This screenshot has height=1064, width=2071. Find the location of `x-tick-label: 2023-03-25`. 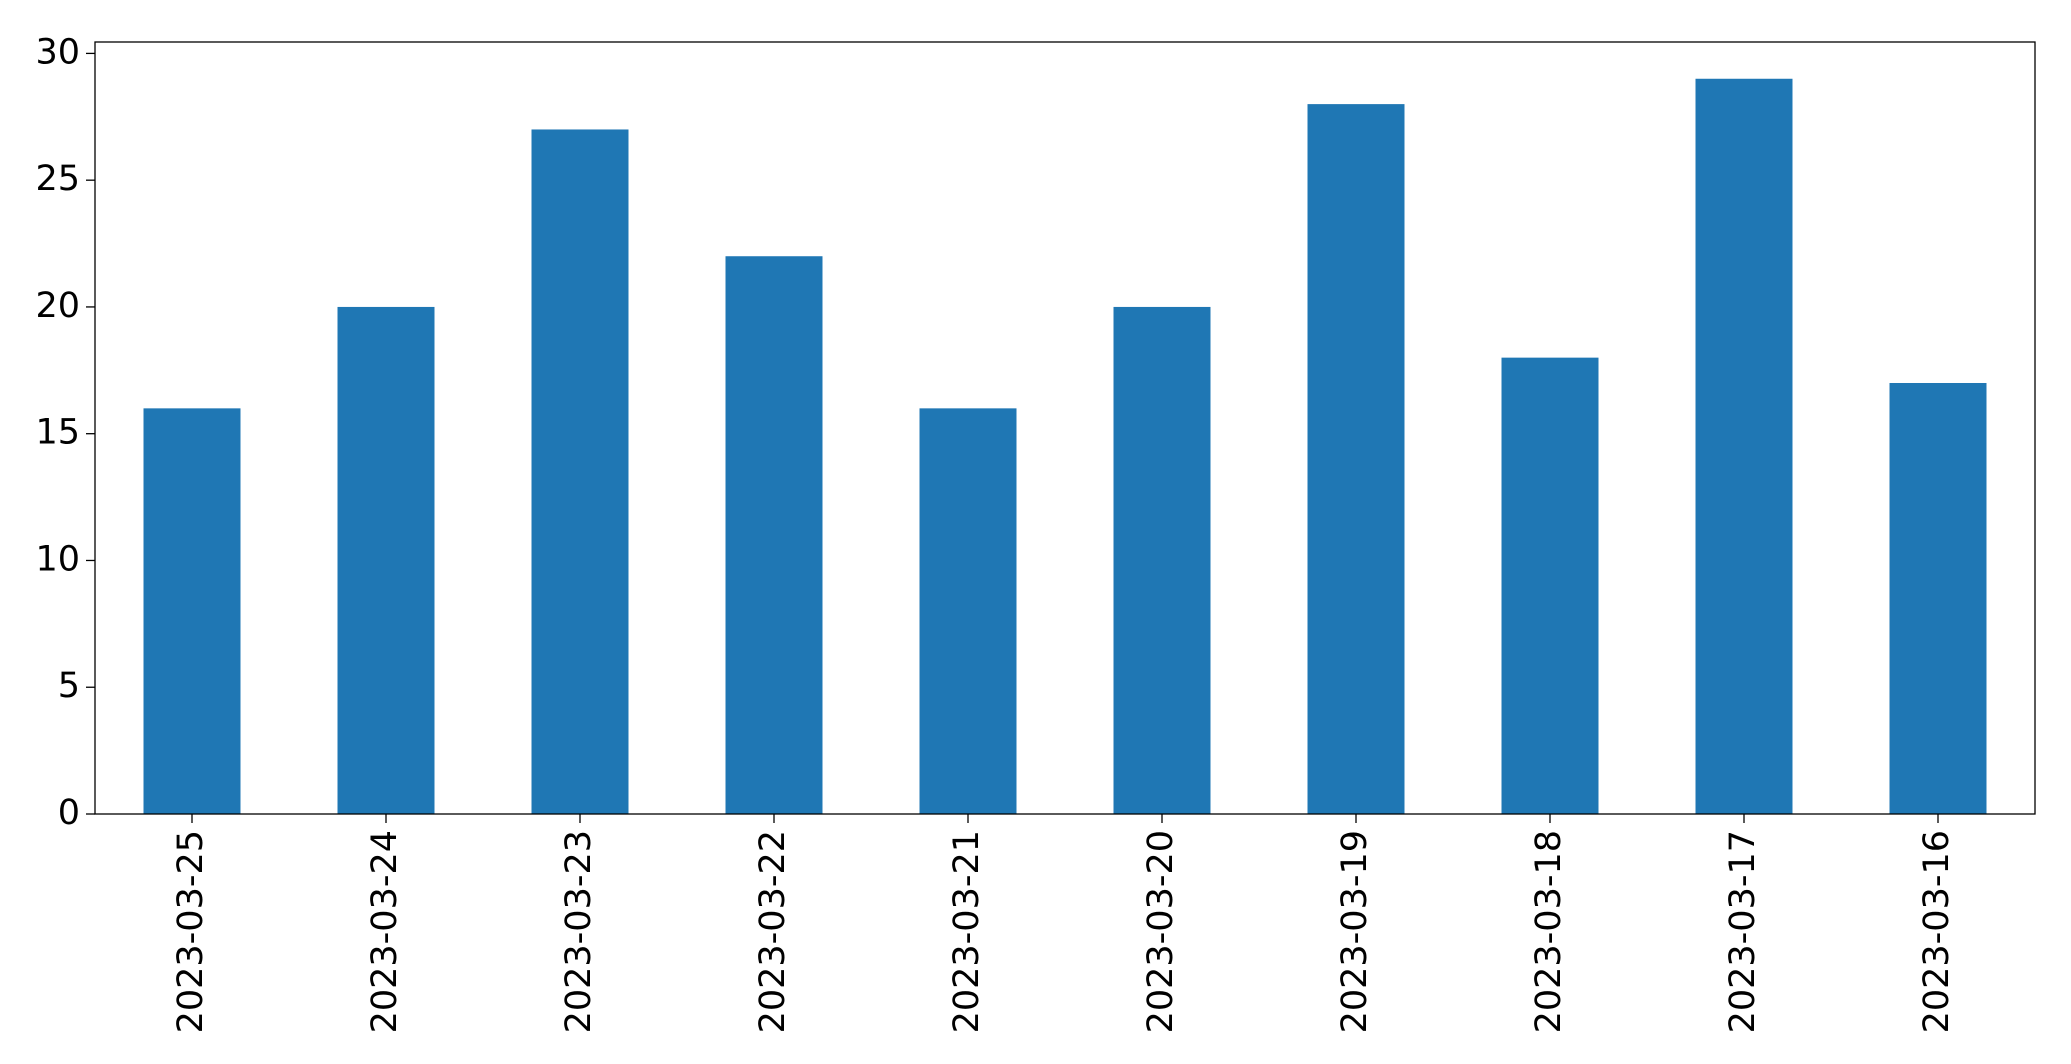

x-tick-label: 2023-03-25 is located at coordinates (191, 931).